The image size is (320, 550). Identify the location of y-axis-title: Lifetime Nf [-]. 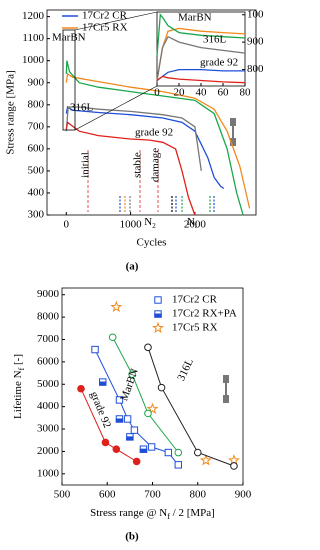
(19, 386).